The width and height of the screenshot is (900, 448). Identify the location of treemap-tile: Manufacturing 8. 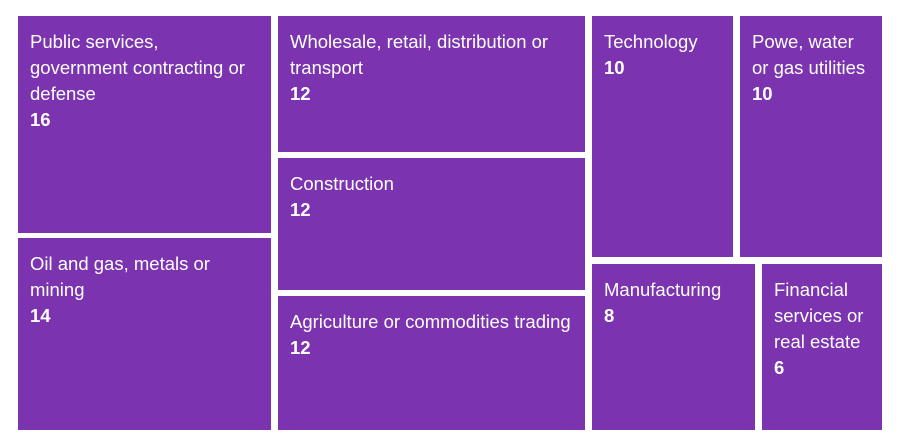
(673, 347).